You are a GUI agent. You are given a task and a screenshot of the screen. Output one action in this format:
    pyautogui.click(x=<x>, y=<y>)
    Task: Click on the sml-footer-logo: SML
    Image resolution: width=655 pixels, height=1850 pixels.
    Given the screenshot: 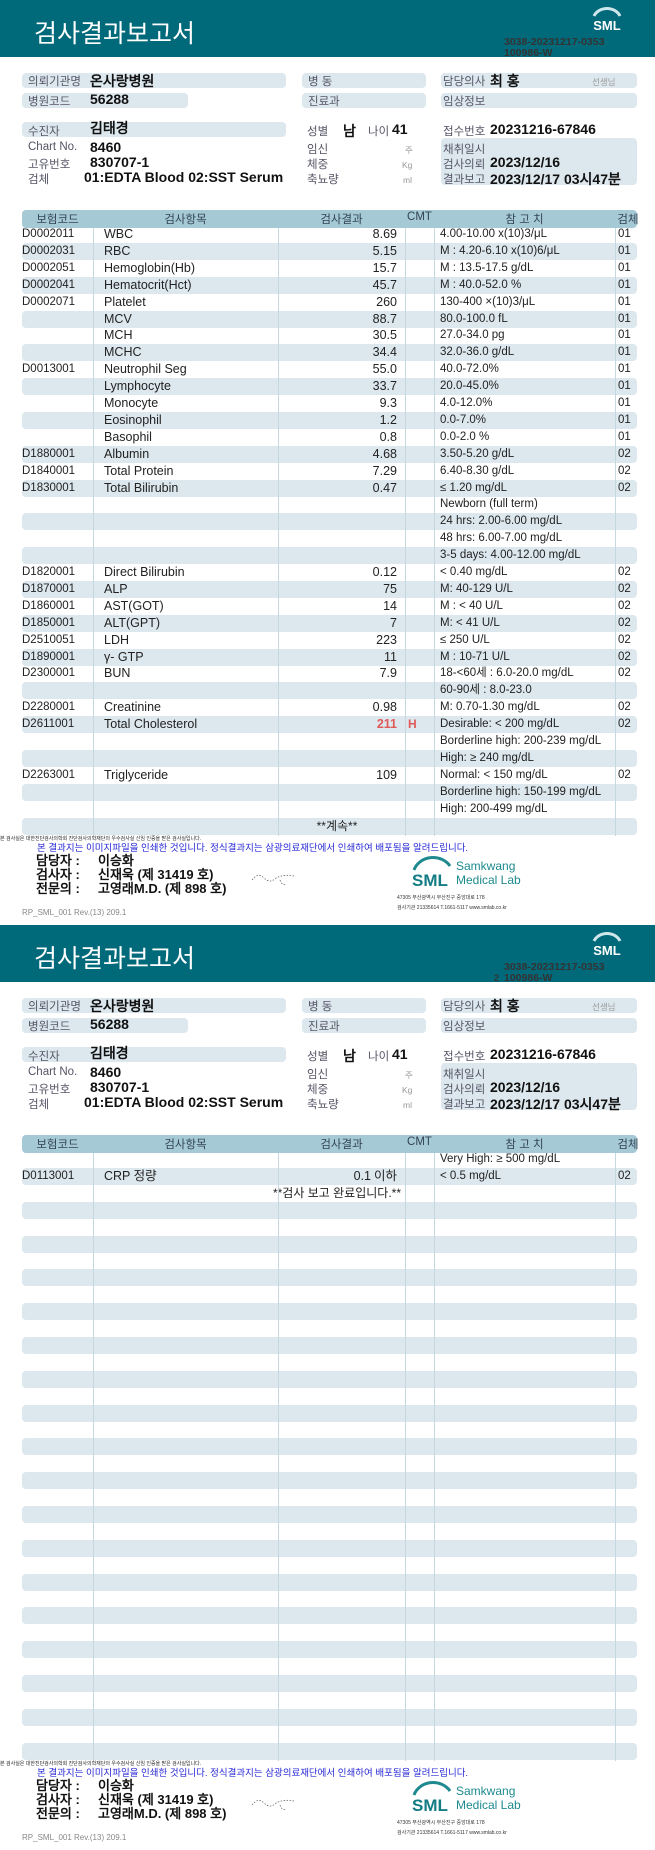 What is the action you would take?
    pyautogui.click(x=431, y=1800)
    